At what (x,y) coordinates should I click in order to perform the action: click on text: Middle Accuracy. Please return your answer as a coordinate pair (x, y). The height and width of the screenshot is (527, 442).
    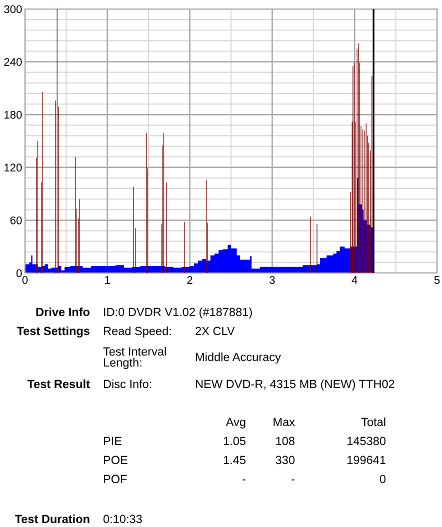
    Looking at the image, I should click on (238, 358).